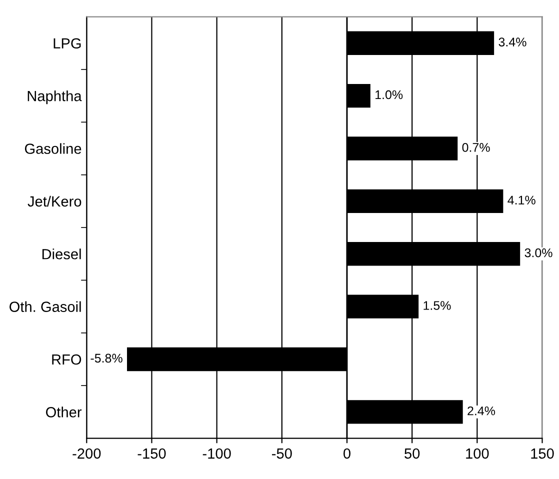  I want to click on x-tick-label: -100, so click(216, 453).